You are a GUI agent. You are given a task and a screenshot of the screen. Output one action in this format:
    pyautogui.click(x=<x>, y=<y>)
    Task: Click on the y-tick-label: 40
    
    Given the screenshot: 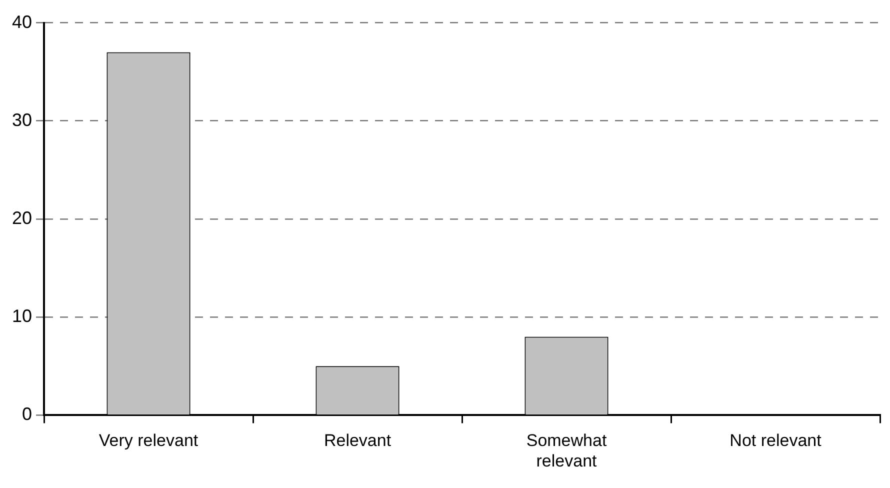 What is the action you would take?
    pyautogui.click(x=22, y=22)
    